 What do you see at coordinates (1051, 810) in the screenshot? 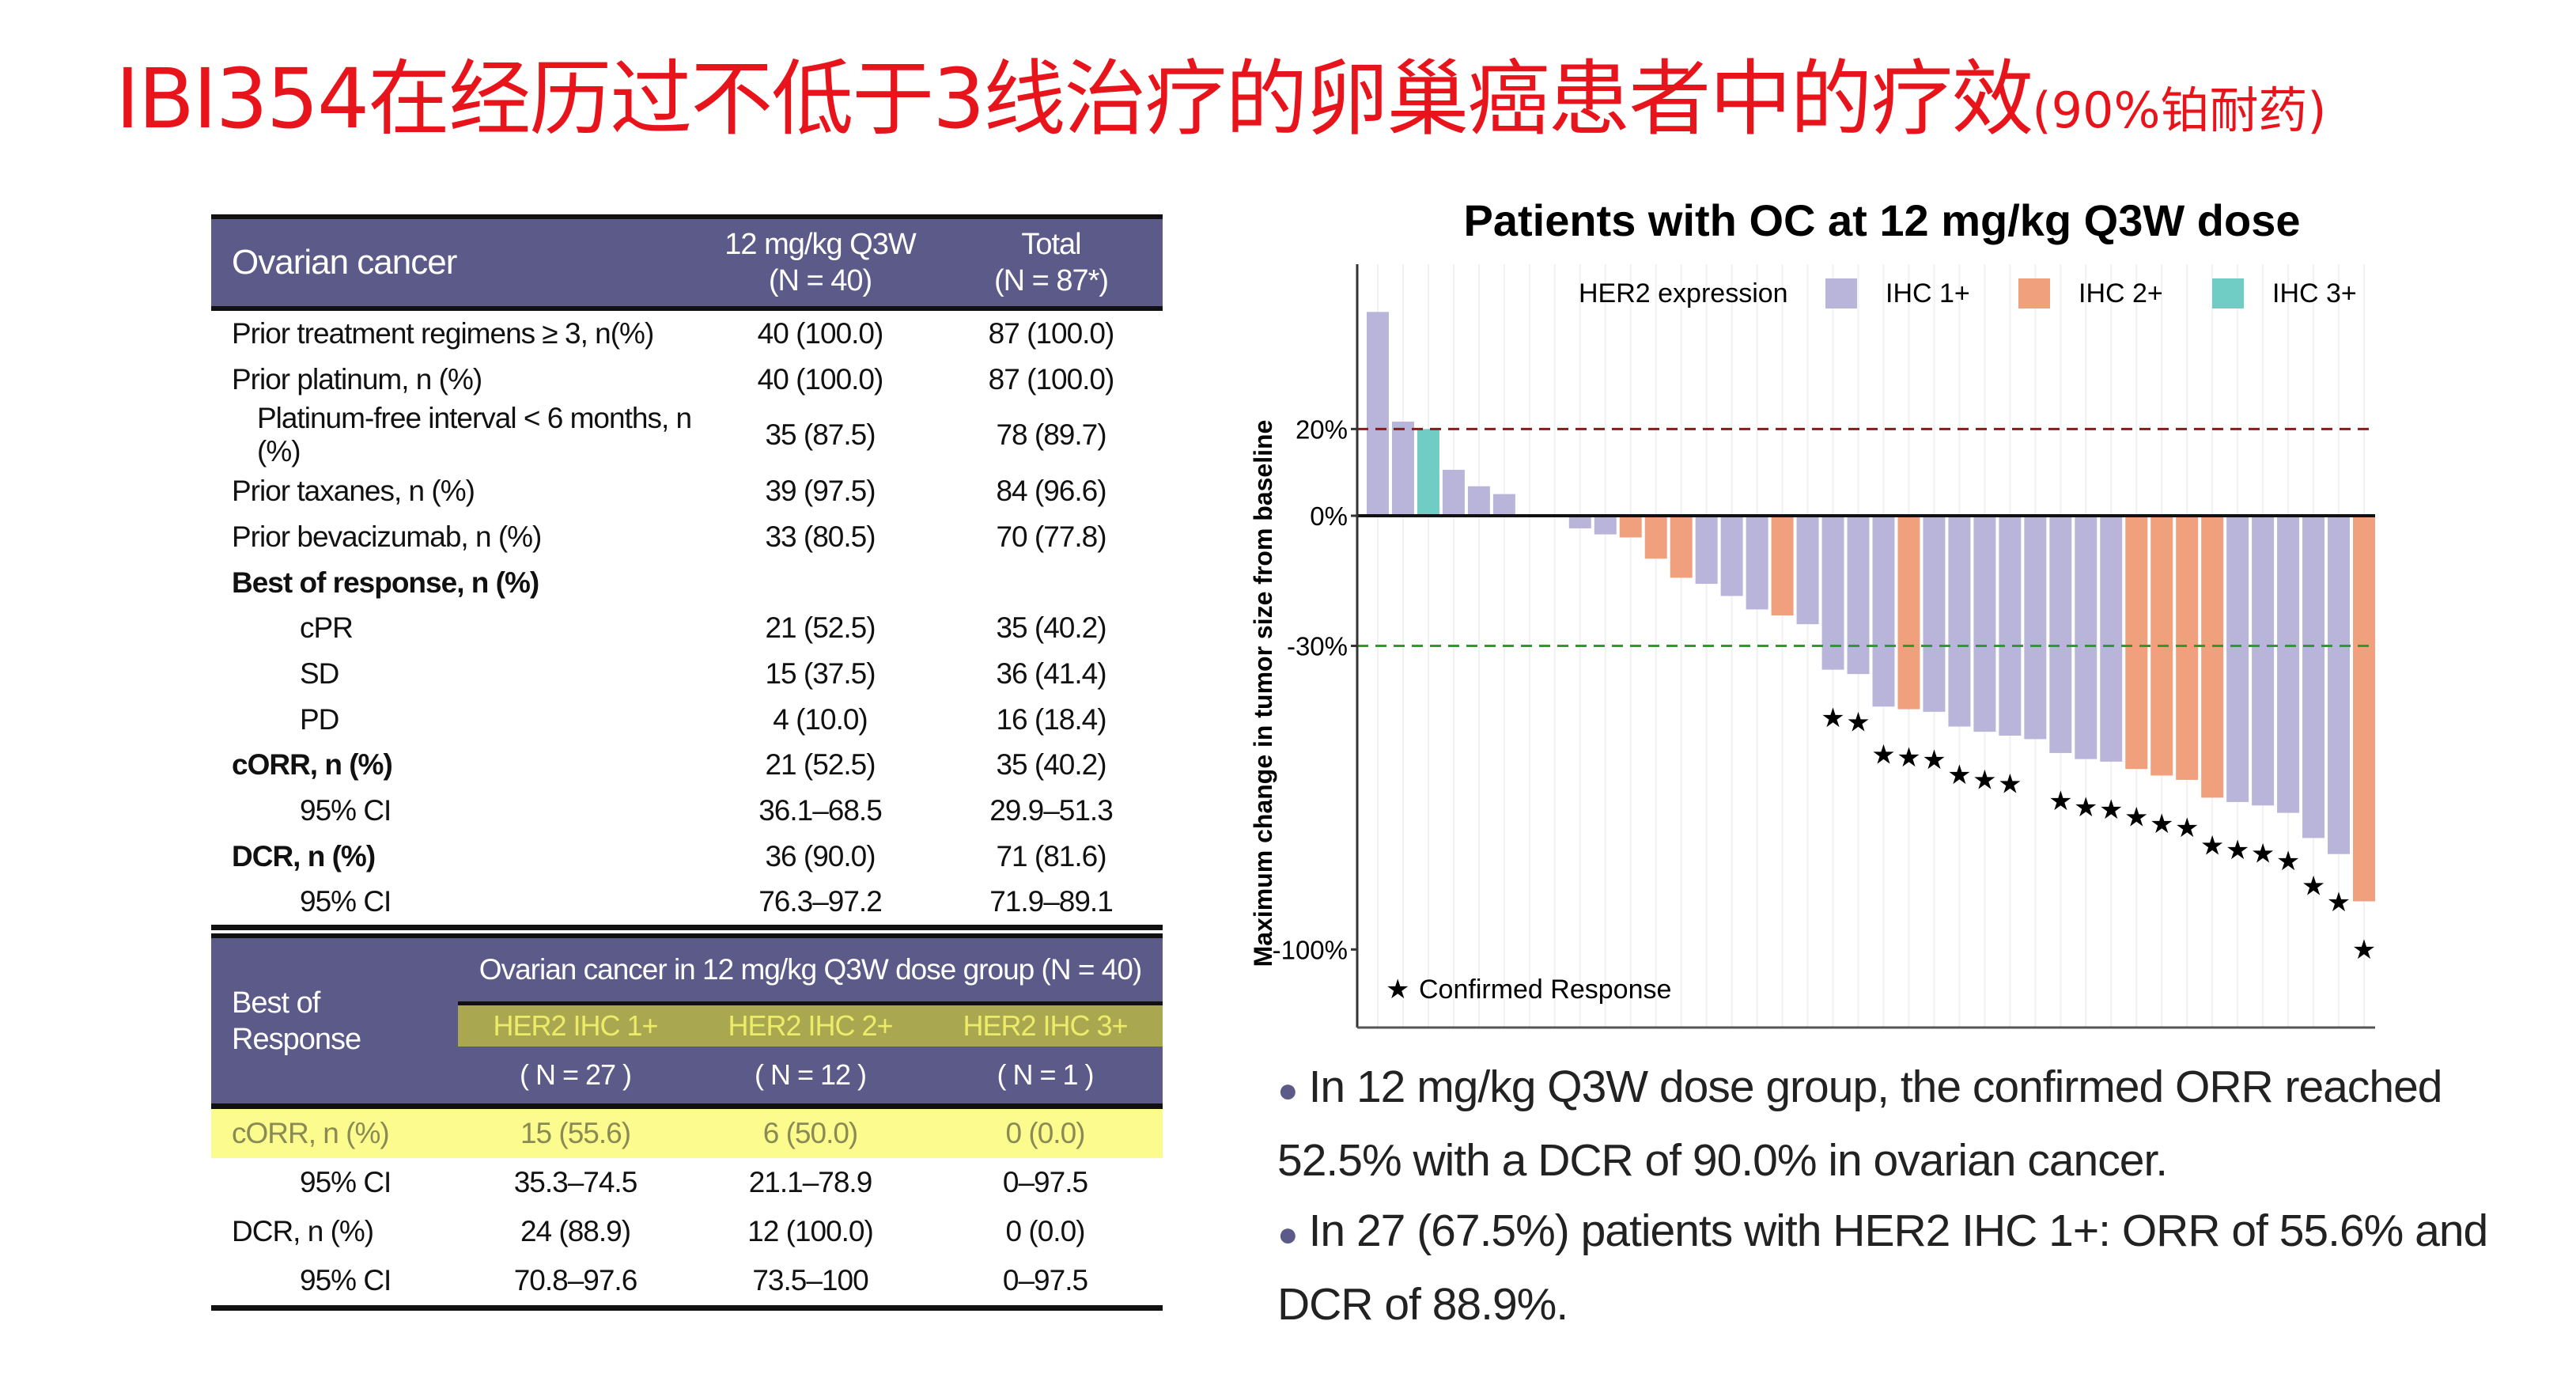
I see `total-value: 29.9–51.3` at bounding box center [1051, 810].